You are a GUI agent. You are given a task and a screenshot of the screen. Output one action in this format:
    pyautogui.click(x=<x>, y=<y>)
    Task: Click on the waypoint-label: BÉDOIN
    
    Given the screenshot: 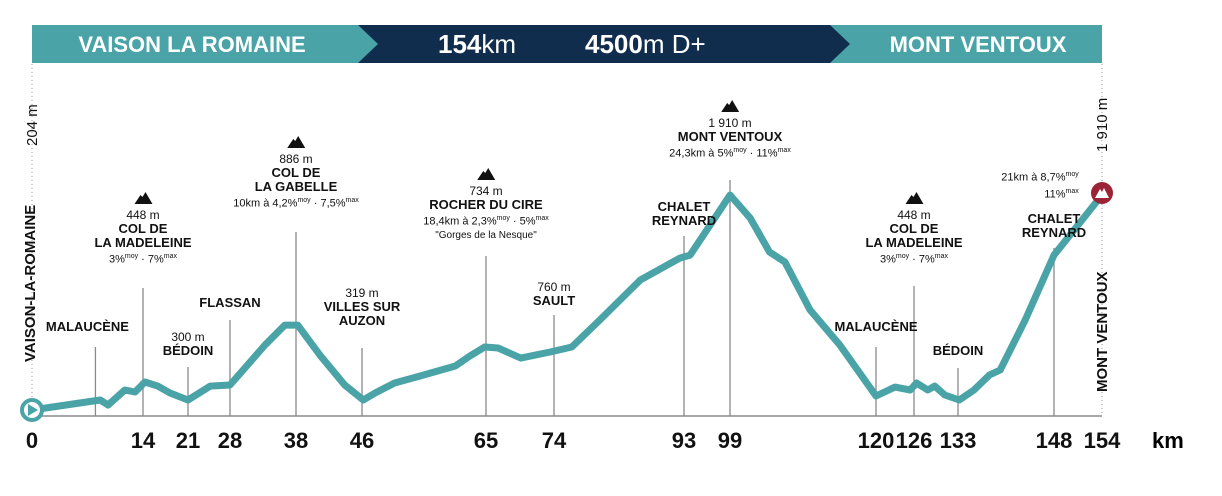 What is the action you would take?
    pyautogui.click(x=958, y=351)
    